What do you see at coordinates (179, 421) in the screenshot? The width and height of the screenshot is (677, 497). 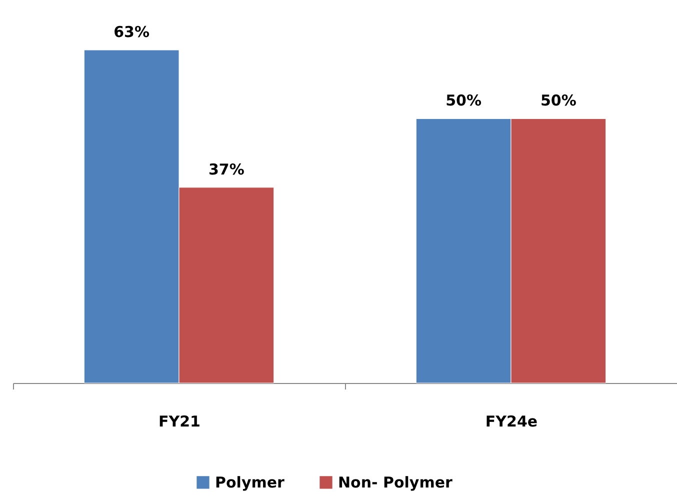 I see `x-tick-label: FY21` at bounding box center [179, 421].